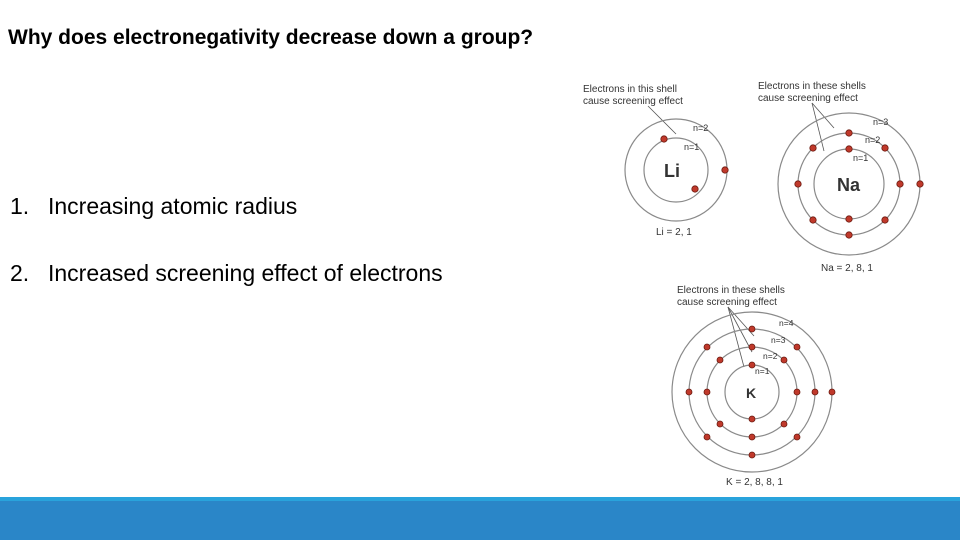 The height and width of the screenshot is (540, 960). Describe the element at coordinates (727, 302) in the screenshot. I see `k-caption-line2: cause screening effect` at that location.